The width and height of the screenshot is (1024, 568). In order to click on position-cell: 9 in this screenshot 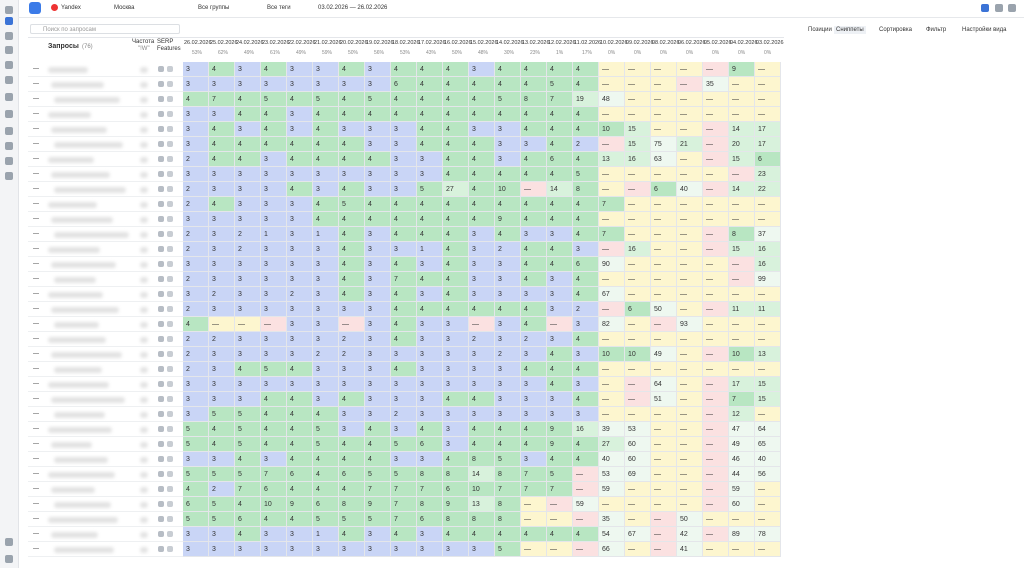, I will do `click(560, 429)`.